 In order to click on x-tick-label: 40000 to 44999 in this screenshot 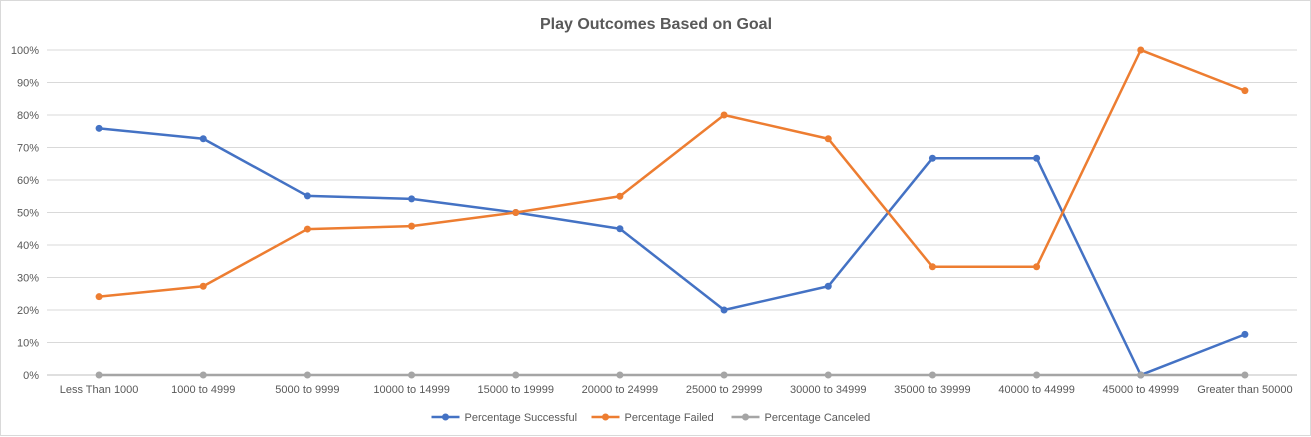, I will do `click(1036, 390)`.